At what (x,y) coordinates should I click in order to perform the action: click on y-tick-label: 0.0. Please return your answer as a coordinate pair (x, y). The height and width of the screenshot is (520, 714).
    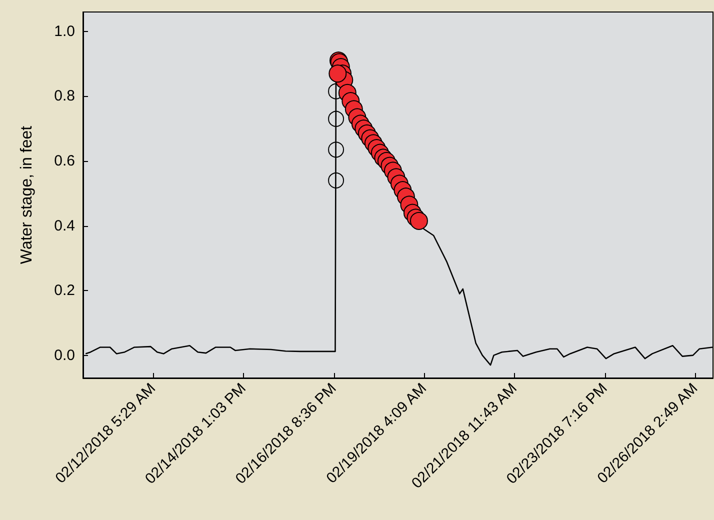
    Looking at the image, I should click on (64, 355).